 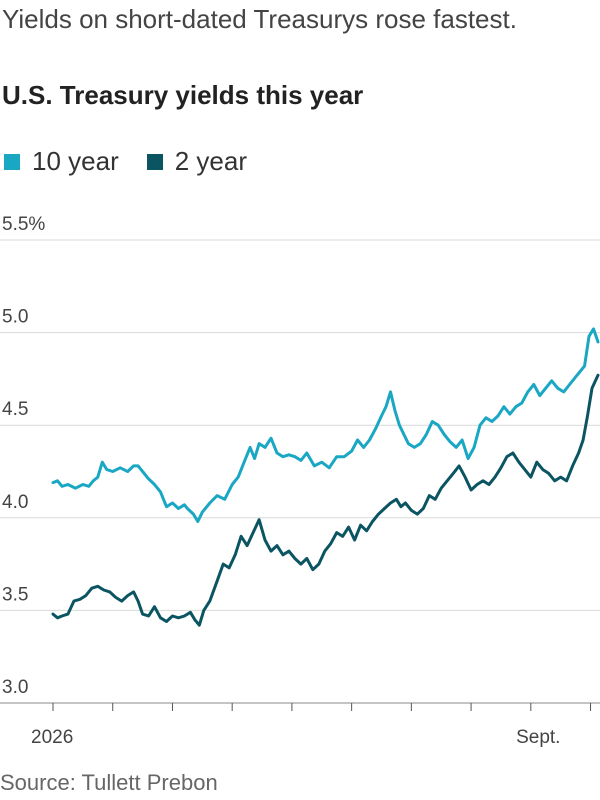 What do you see at coordinates (12, 161) in the screenshot?
I see `legend-swatch-10-year` at bounding box center [12, 161].